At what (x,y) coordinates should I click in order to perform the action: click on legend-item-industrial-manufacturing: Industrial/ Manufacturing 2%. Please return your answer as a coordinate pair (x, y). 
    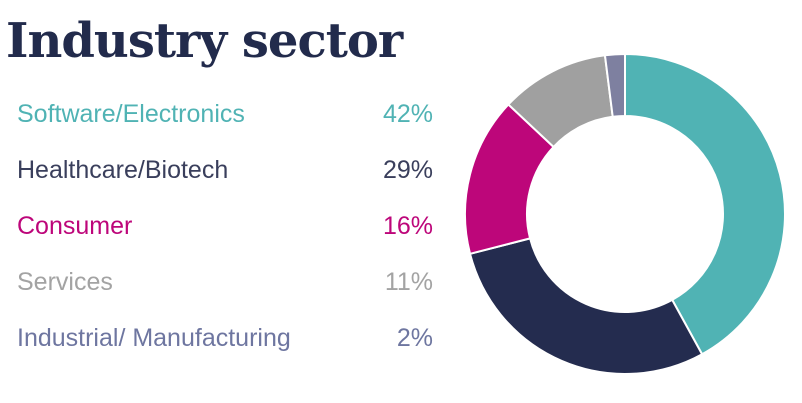
    Looking at the image, I should click on (237, 340).